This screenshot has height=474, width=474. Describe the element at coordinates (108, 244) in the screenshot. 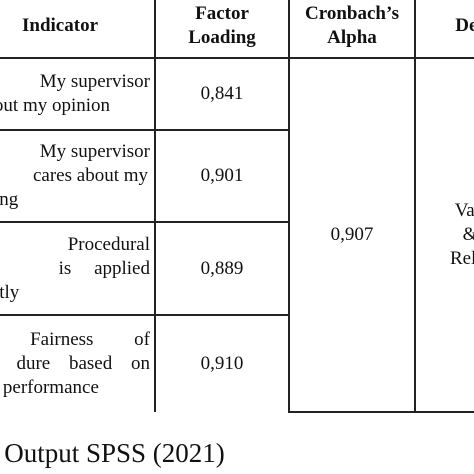

I see `indicator-line: Procedural` at that location.